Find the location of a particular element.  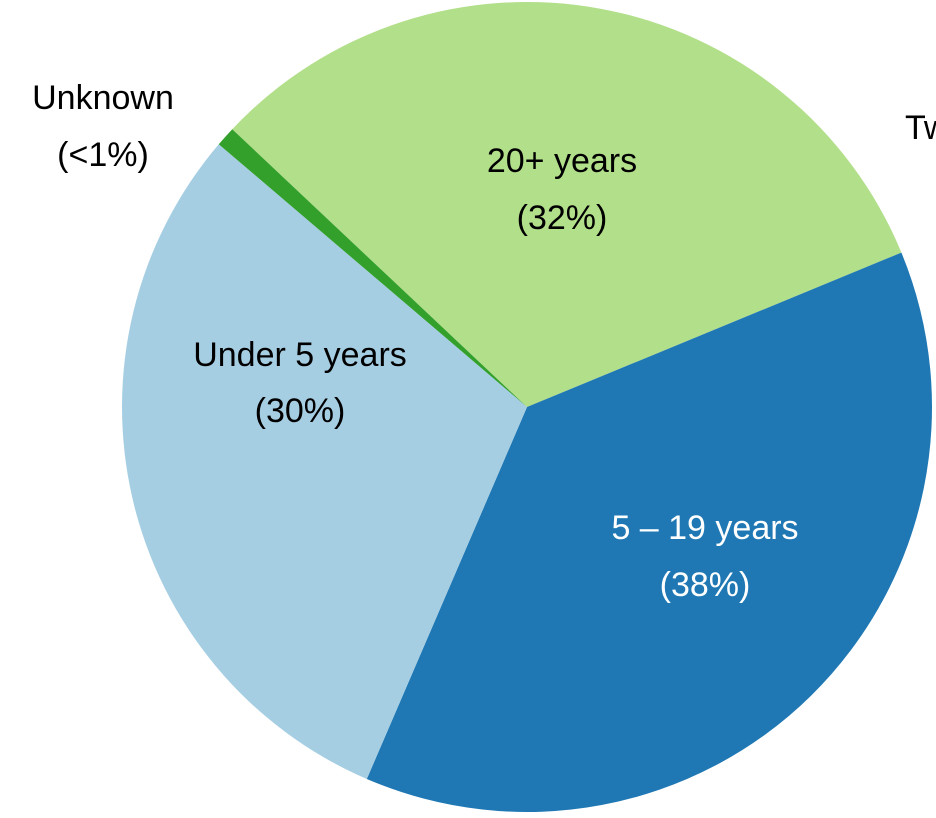

slice-value-label: (32%) is located at coordinates (562, 218).